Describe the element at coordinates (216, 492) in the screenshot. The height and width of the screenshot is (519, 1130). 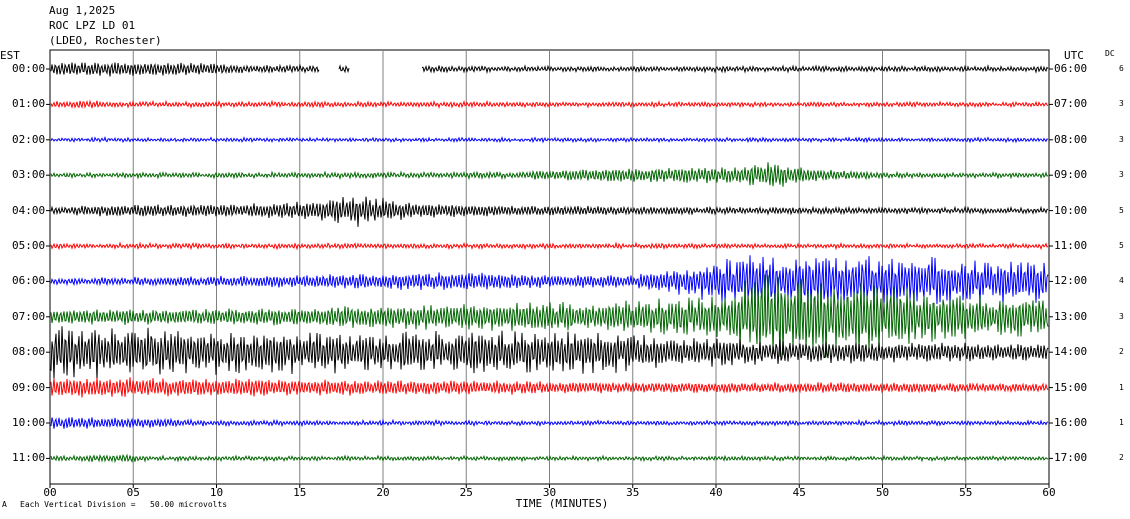
I see `x-tick-label: 10` at that location.